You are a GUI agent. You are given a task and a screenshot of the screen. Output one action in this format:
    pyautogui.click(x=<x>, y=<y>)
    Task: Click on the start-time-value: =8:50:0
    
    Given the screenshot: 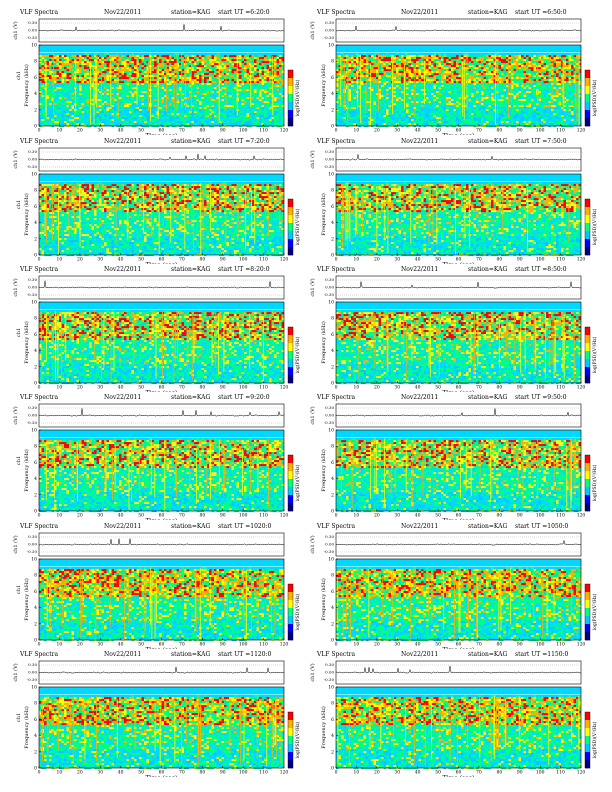 What is the action you would take?
    pyautogui.click(x=554, y=269)
    